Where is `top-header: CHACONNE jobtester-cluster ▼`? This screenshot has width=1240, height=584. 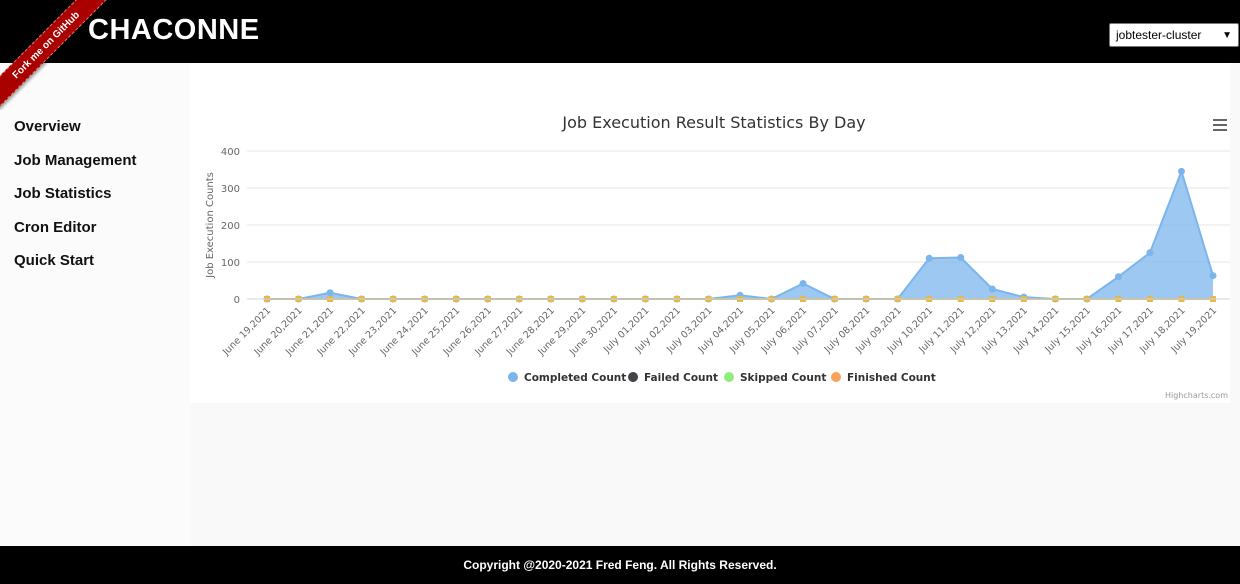
top-header: CHACONNE jobtester-cluster ▼ is located at coordinates (620, 31).